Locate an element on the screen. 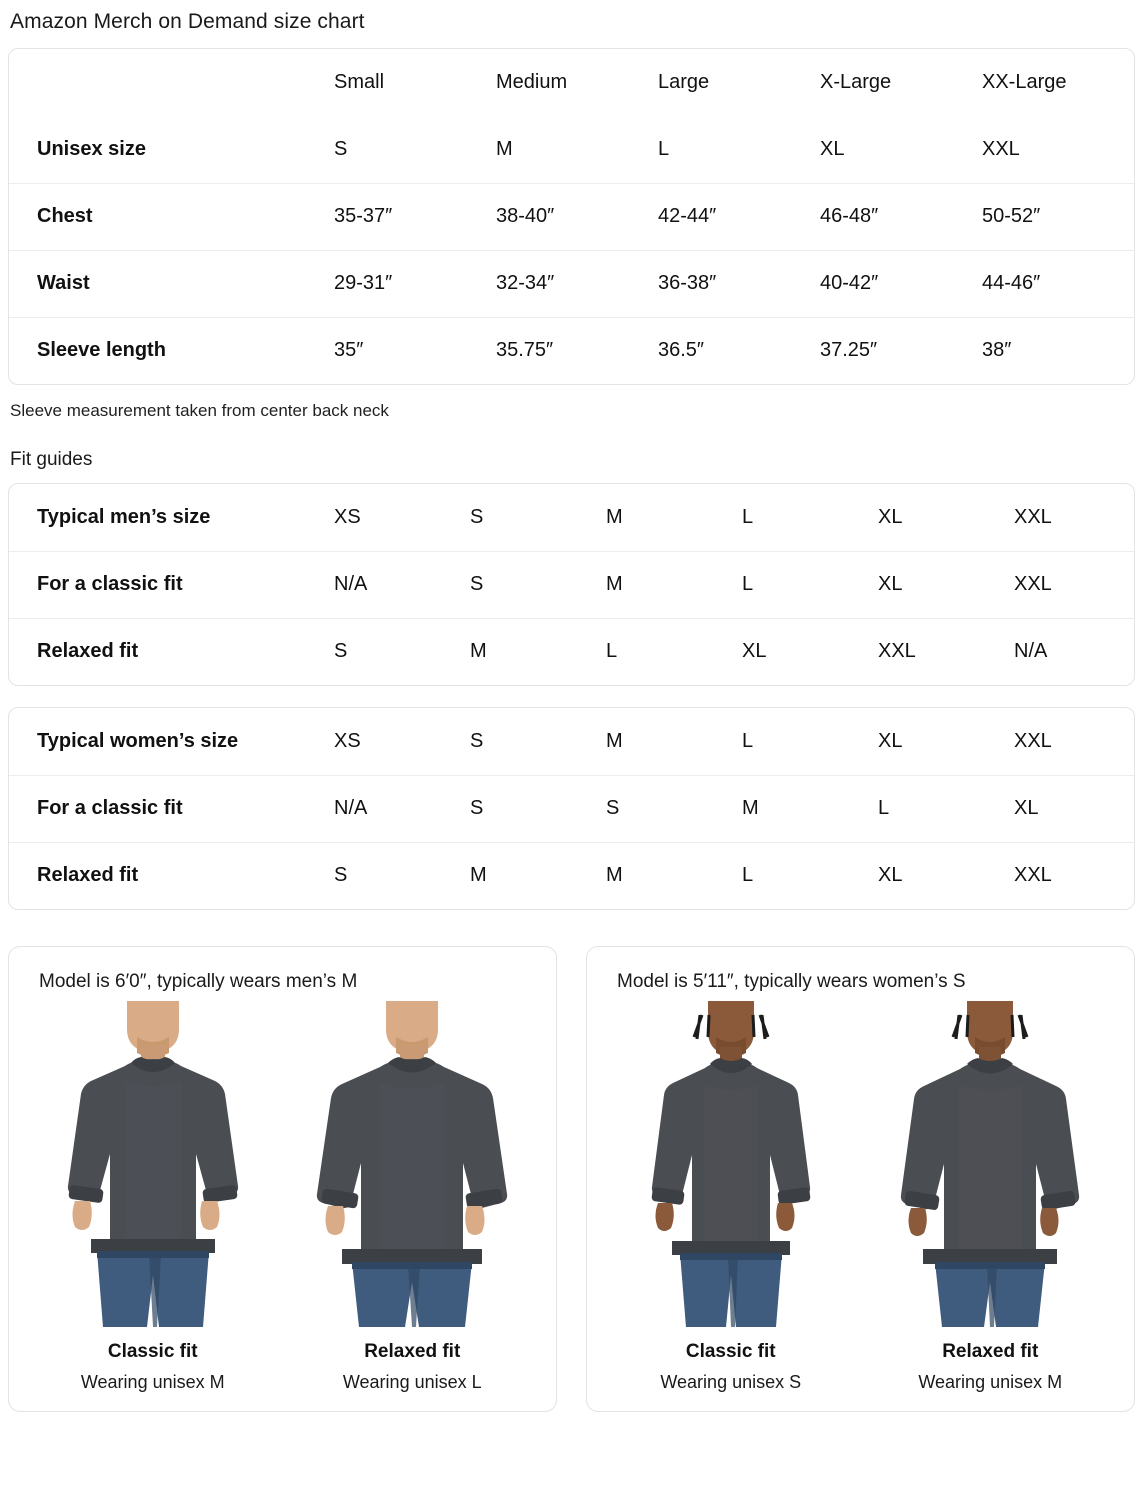  cell-mens-typical-6: XXL is located at coordinates (1033, 516).